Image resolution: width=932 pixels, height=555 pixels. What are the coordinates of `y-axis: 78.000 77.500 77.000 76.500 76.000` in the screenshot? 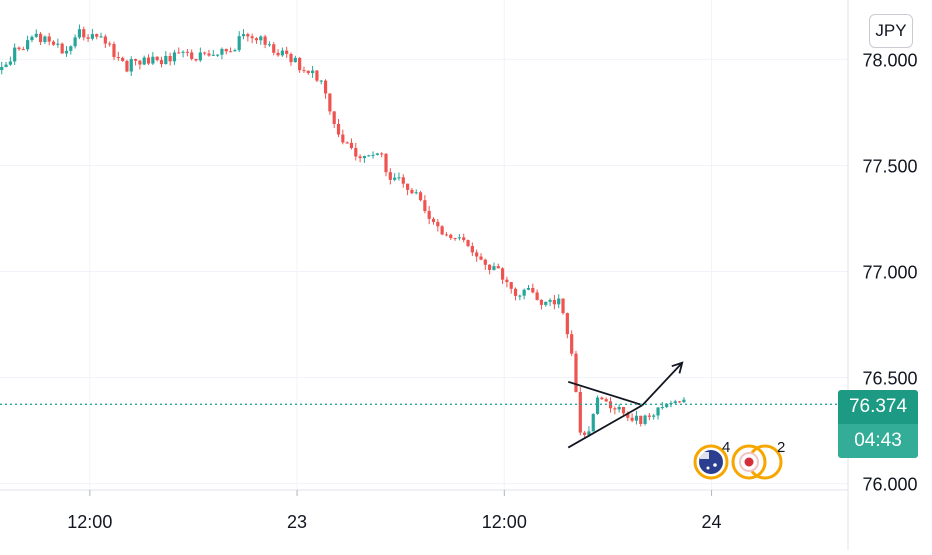 It's located at (889, 272).